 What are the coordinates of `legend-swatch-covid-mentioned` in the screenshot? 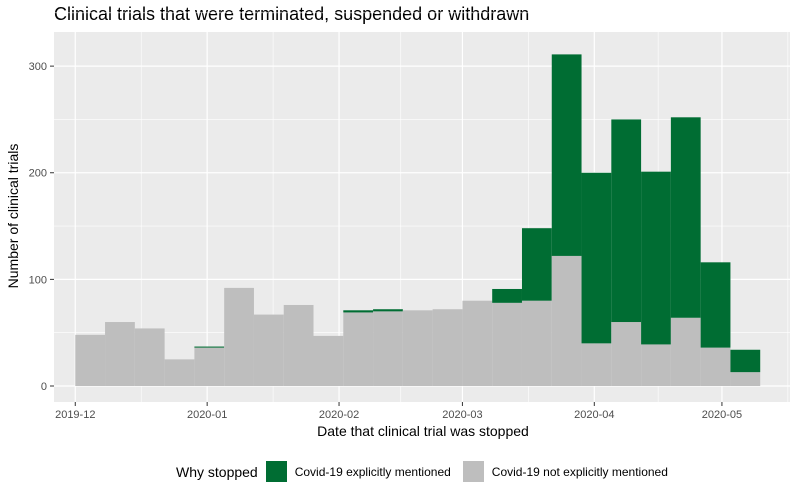 It's located at (276, 471).